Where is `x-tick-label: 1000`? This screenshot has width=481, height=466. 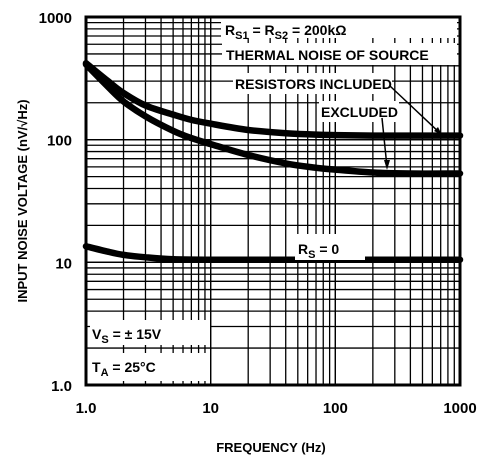 x-tick-label: 1000 is located at coordinates (459, 408).